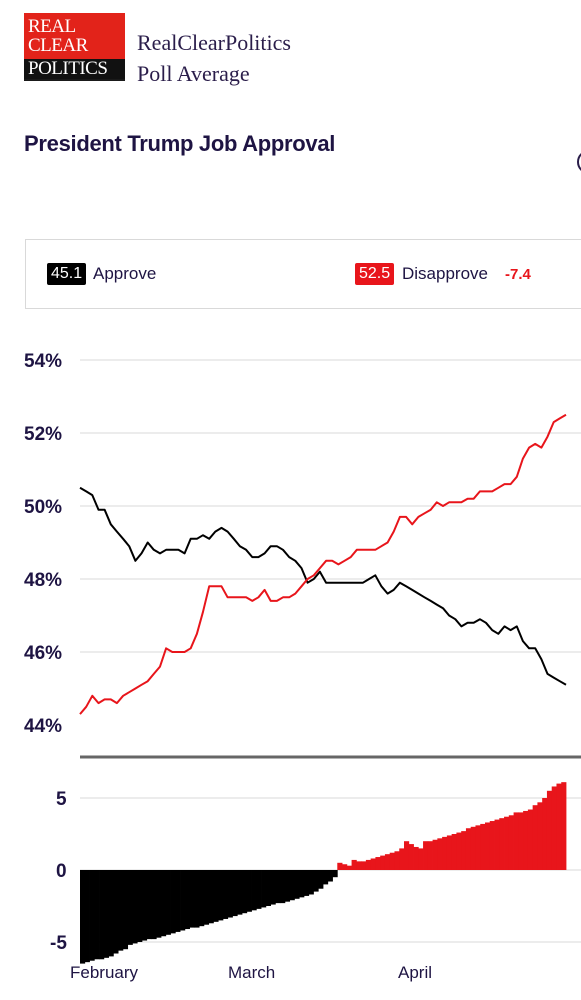  I want to click on x-axis-label: February, so click(104, 972).